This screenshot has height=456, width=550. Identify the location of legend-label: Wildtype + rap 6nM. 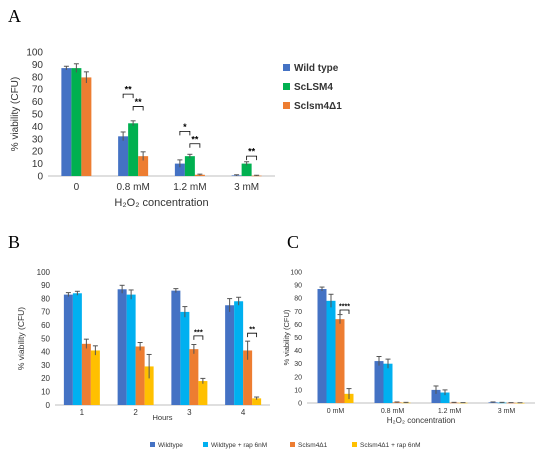
(239, 445).